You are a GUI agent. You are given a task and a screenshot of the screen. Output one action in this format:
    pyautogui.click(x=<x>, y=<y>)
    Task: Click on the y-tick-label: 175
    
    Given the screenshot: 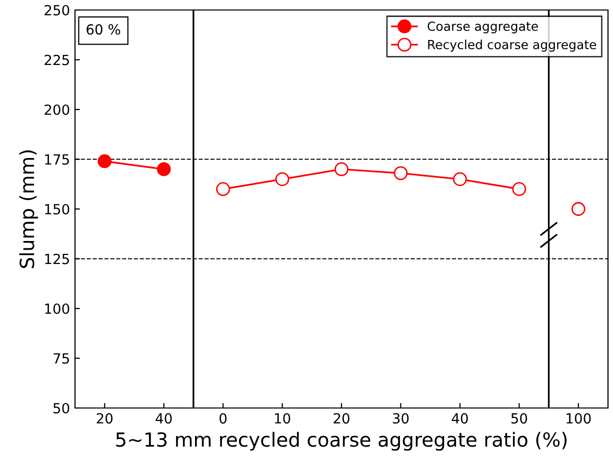 What is the action you would take?
    pyautogui.click(x=57, y=159)
    